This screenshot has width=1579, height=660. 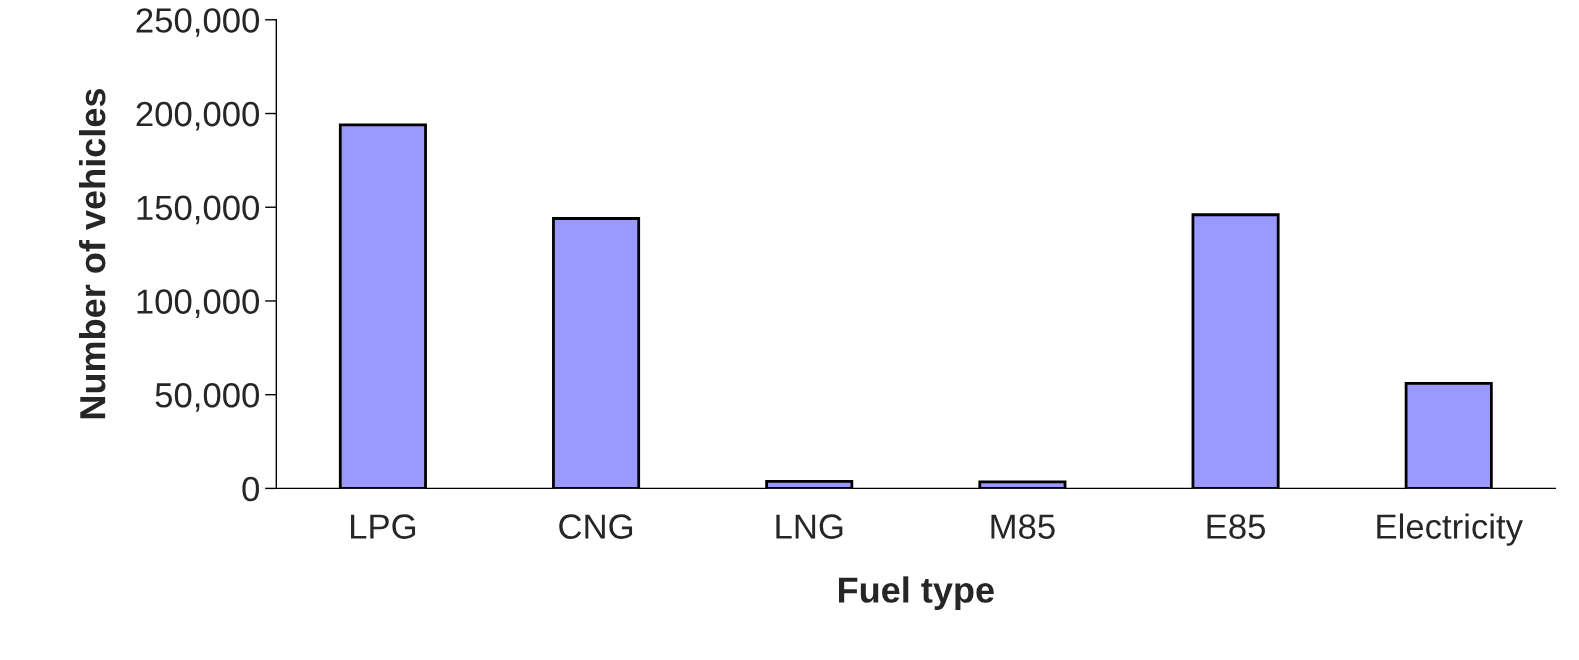 What do you see at coordinates (1023, 526) in the screenshot?
I see `x-tick-label: M85` at bounding box center [1023, 526].